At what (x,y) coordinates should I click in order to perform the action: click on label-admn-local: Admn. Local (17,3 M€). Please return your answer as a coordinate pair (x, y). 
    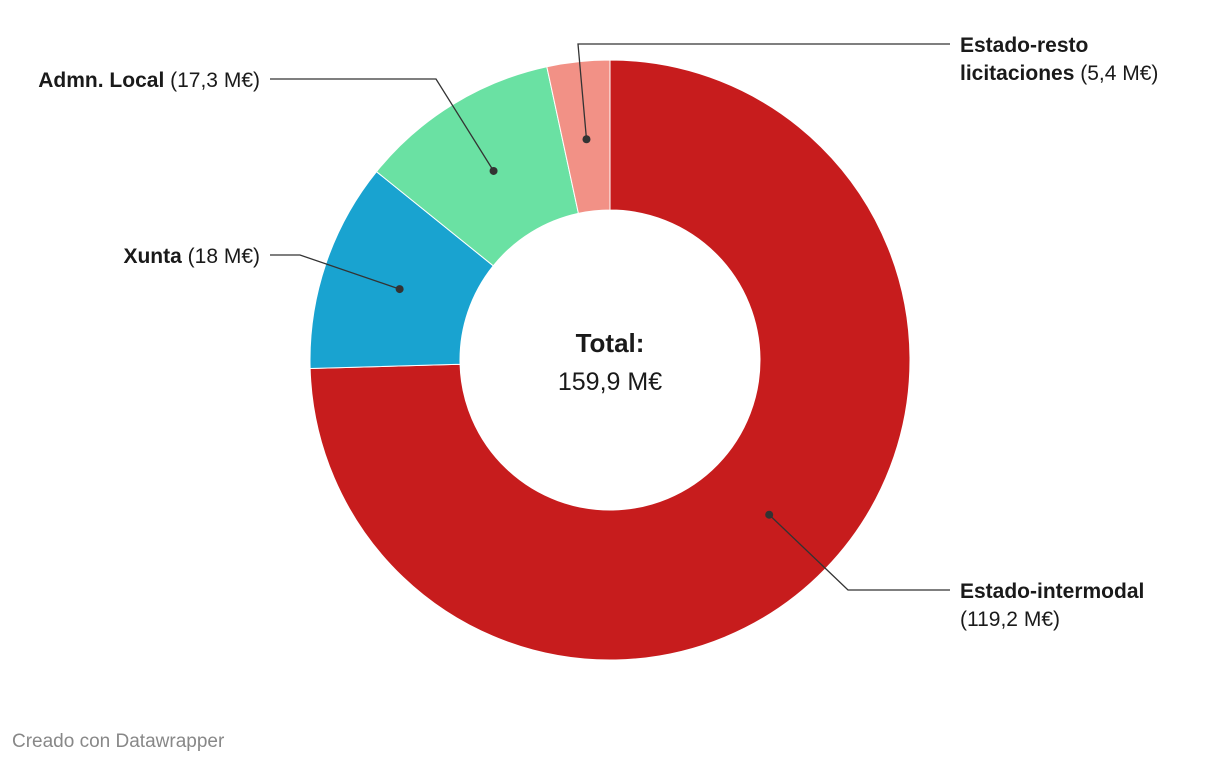
    Looking at the image, I should click on (149, 80).